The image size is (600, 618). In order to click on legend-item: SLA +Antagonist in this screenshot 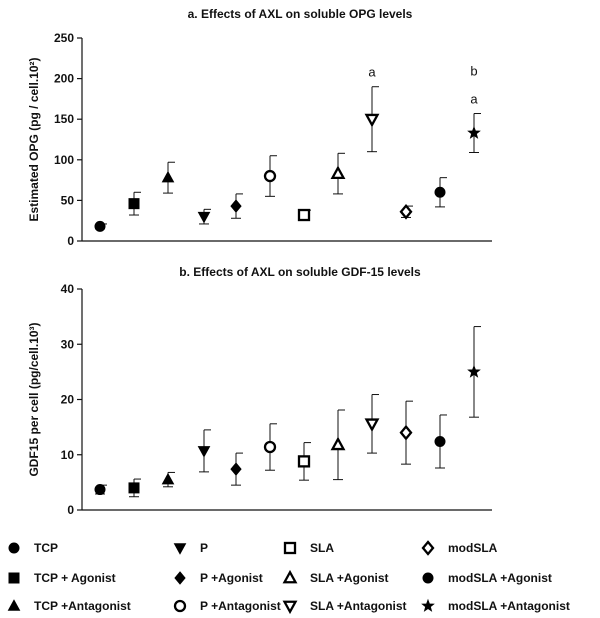, I will do `click(344, 607)`.